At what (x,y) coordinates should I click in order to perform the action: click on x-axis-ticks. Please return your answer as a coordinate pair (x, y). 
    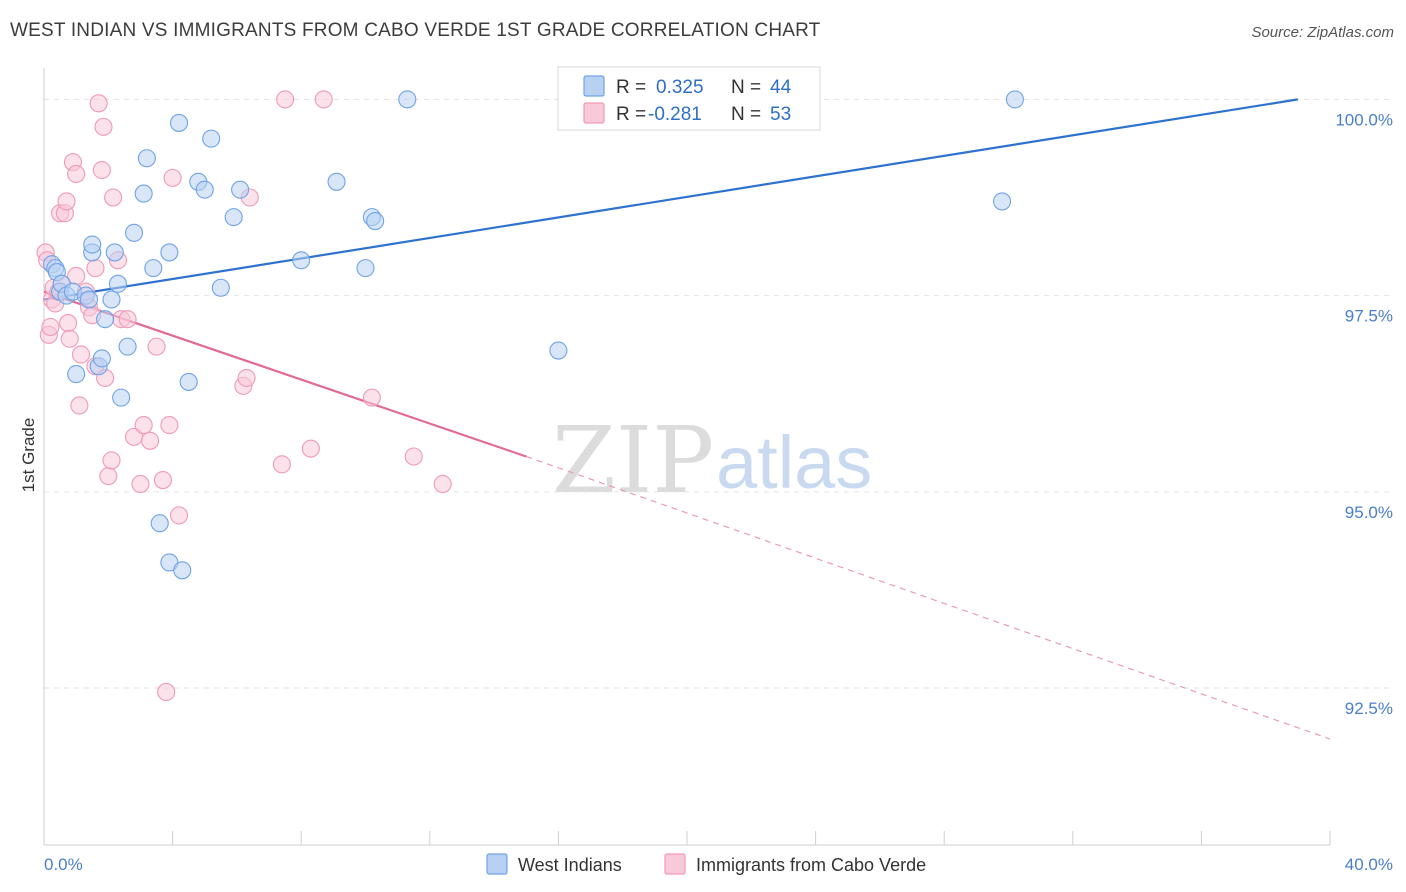
    Looking at the image, I should click on (687, 838).